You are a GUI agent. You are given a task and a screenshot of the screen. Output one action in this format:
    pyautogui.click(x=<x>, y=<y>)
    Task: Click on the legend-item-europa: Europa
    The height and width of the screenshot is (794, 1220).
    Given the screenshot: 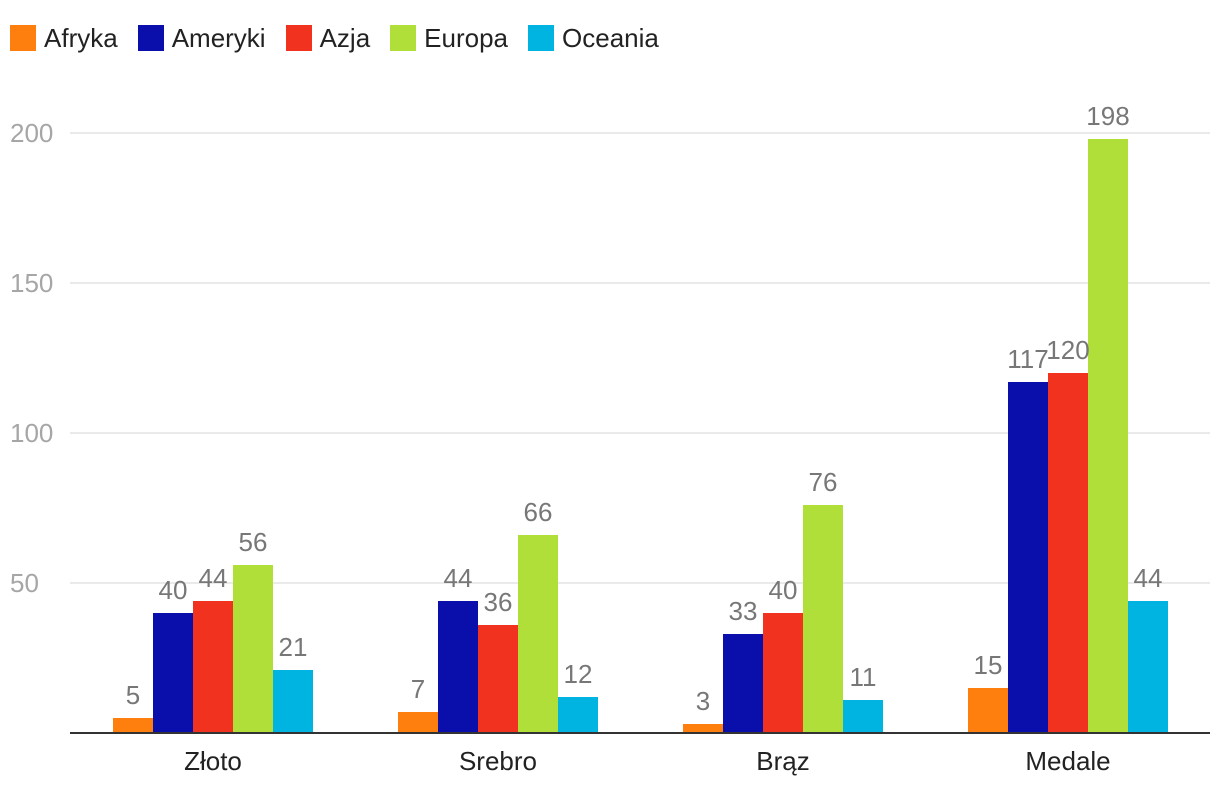 What is the action you would take?
    pyautogui.click(x=449, y=38)
    